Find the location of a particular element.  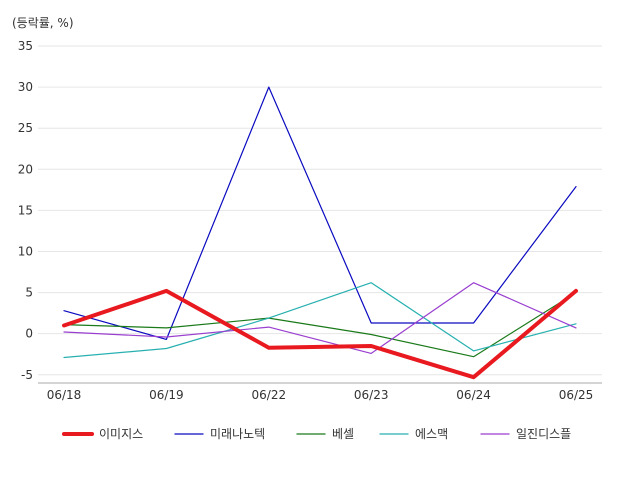

y-tick-label: -5 is located at coordinates (27, 375).